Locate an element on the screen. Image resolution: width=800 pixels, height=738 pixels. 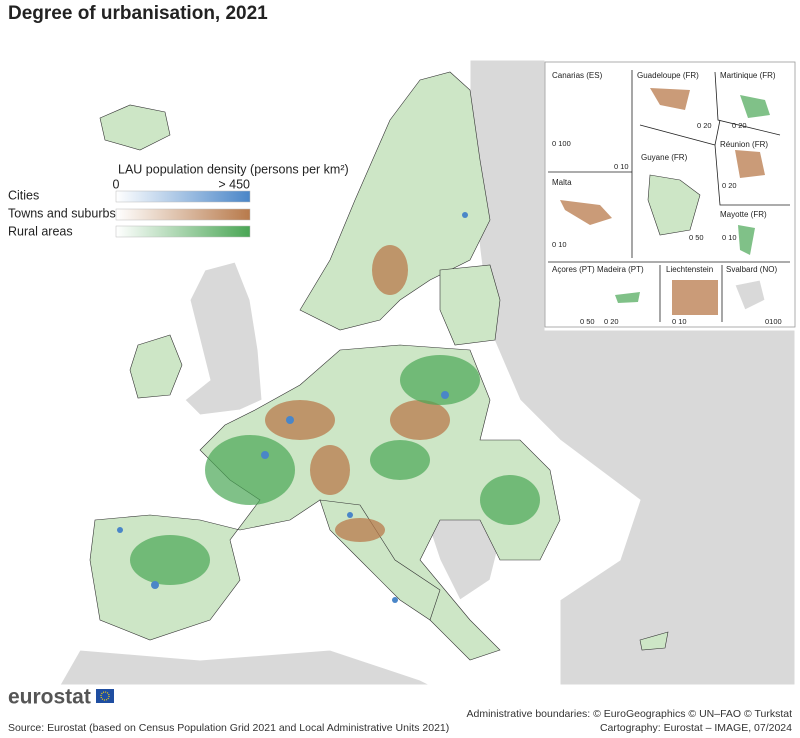
inset-scale: 0 100 is located at coordinates (561, 143).